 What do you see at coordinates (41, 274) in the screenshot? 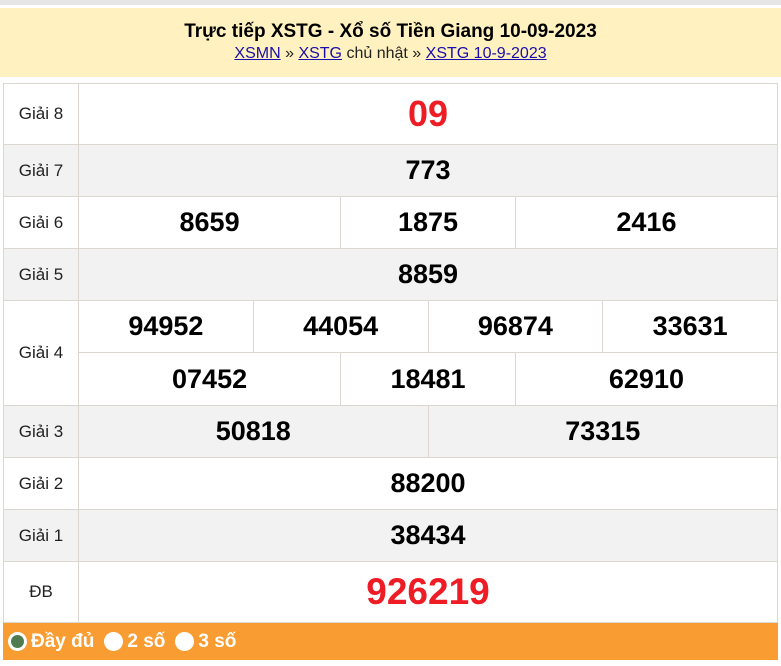
I see `prize-label: Giải 5` at bounding box center [41, 274].